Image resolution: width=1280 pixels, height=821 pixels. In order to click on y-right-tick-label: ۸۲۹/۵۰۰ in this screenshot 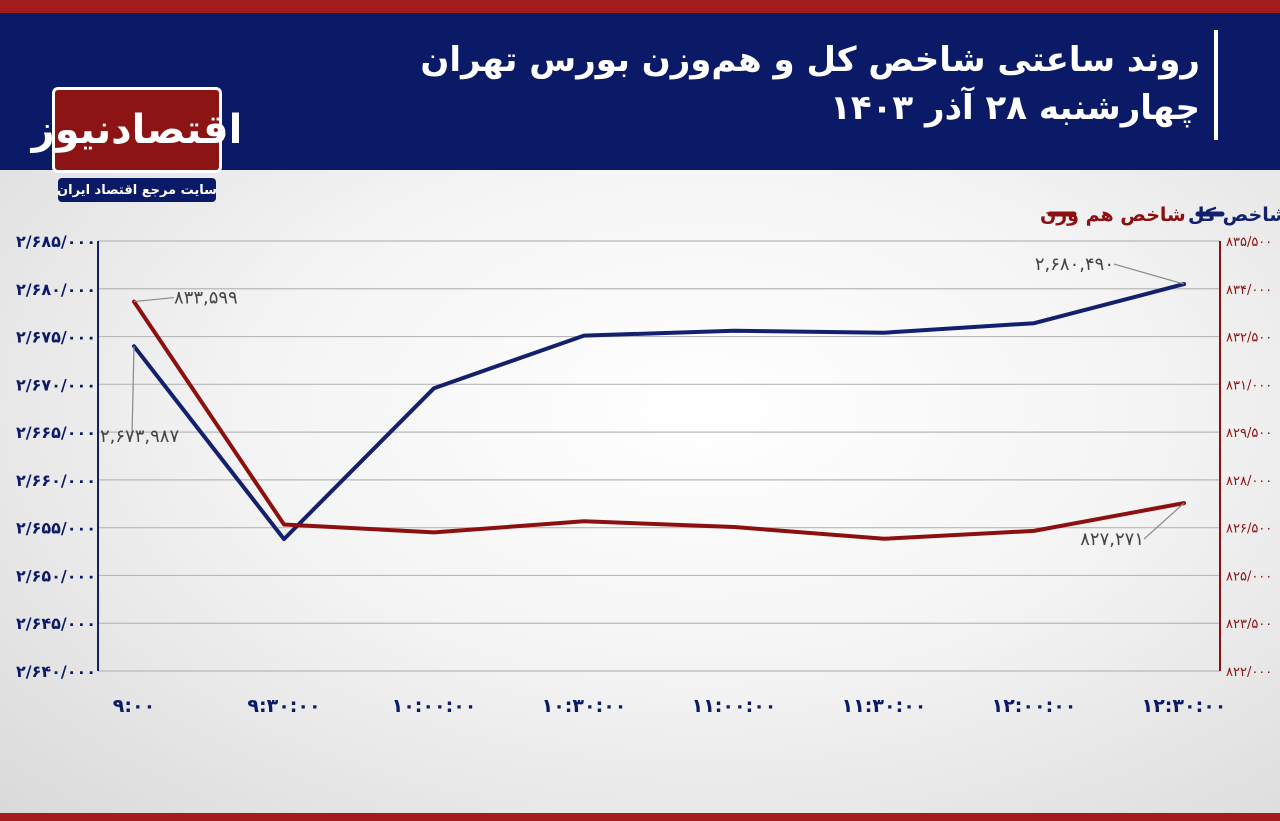, I will do `click(1249, 433)`.